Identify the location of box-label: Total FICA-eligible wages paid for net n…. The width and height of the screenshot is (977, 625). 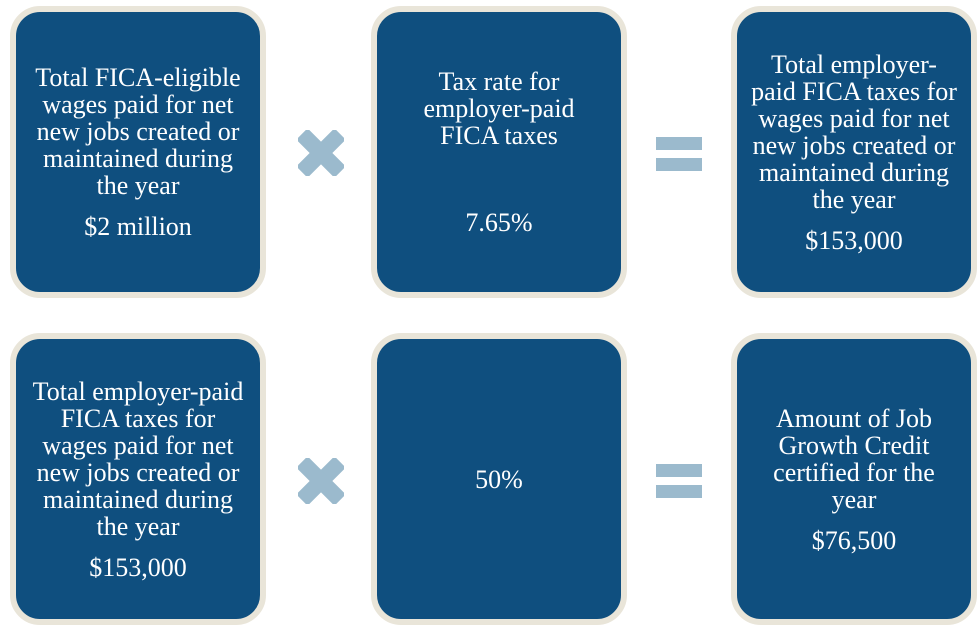
(138, 131).